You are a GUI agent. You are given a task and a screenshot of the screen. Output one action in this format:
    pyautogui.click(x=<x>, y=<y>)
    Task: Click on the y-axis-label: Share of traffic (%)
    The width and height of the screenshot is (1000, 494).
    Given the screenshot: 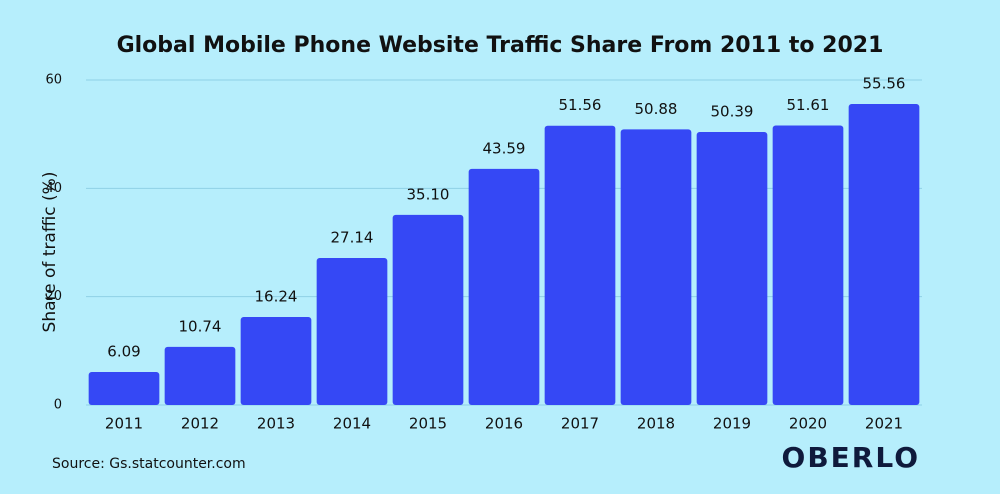 What is the action you would take?
    pyautogui.click(x=50, y=252)
    